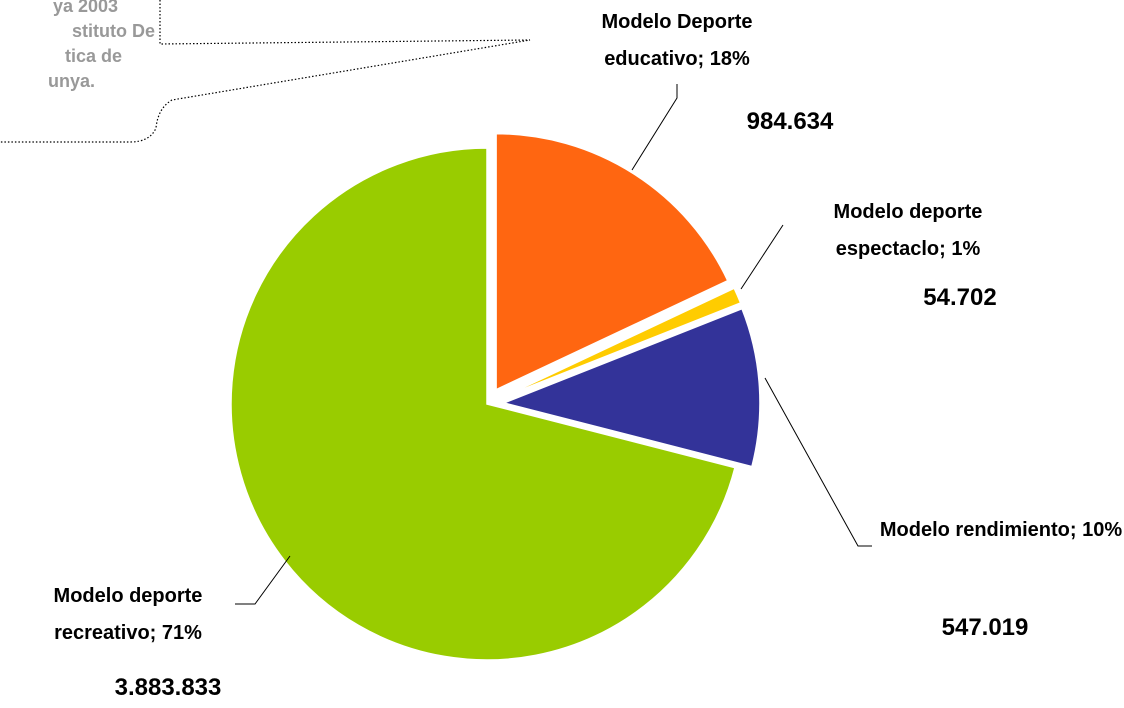 The width and height of the screenshot is (1124, 708). Describe the element at coordinates (960, 297) in the screenshot. I see `value-label: 54.702` at that location.